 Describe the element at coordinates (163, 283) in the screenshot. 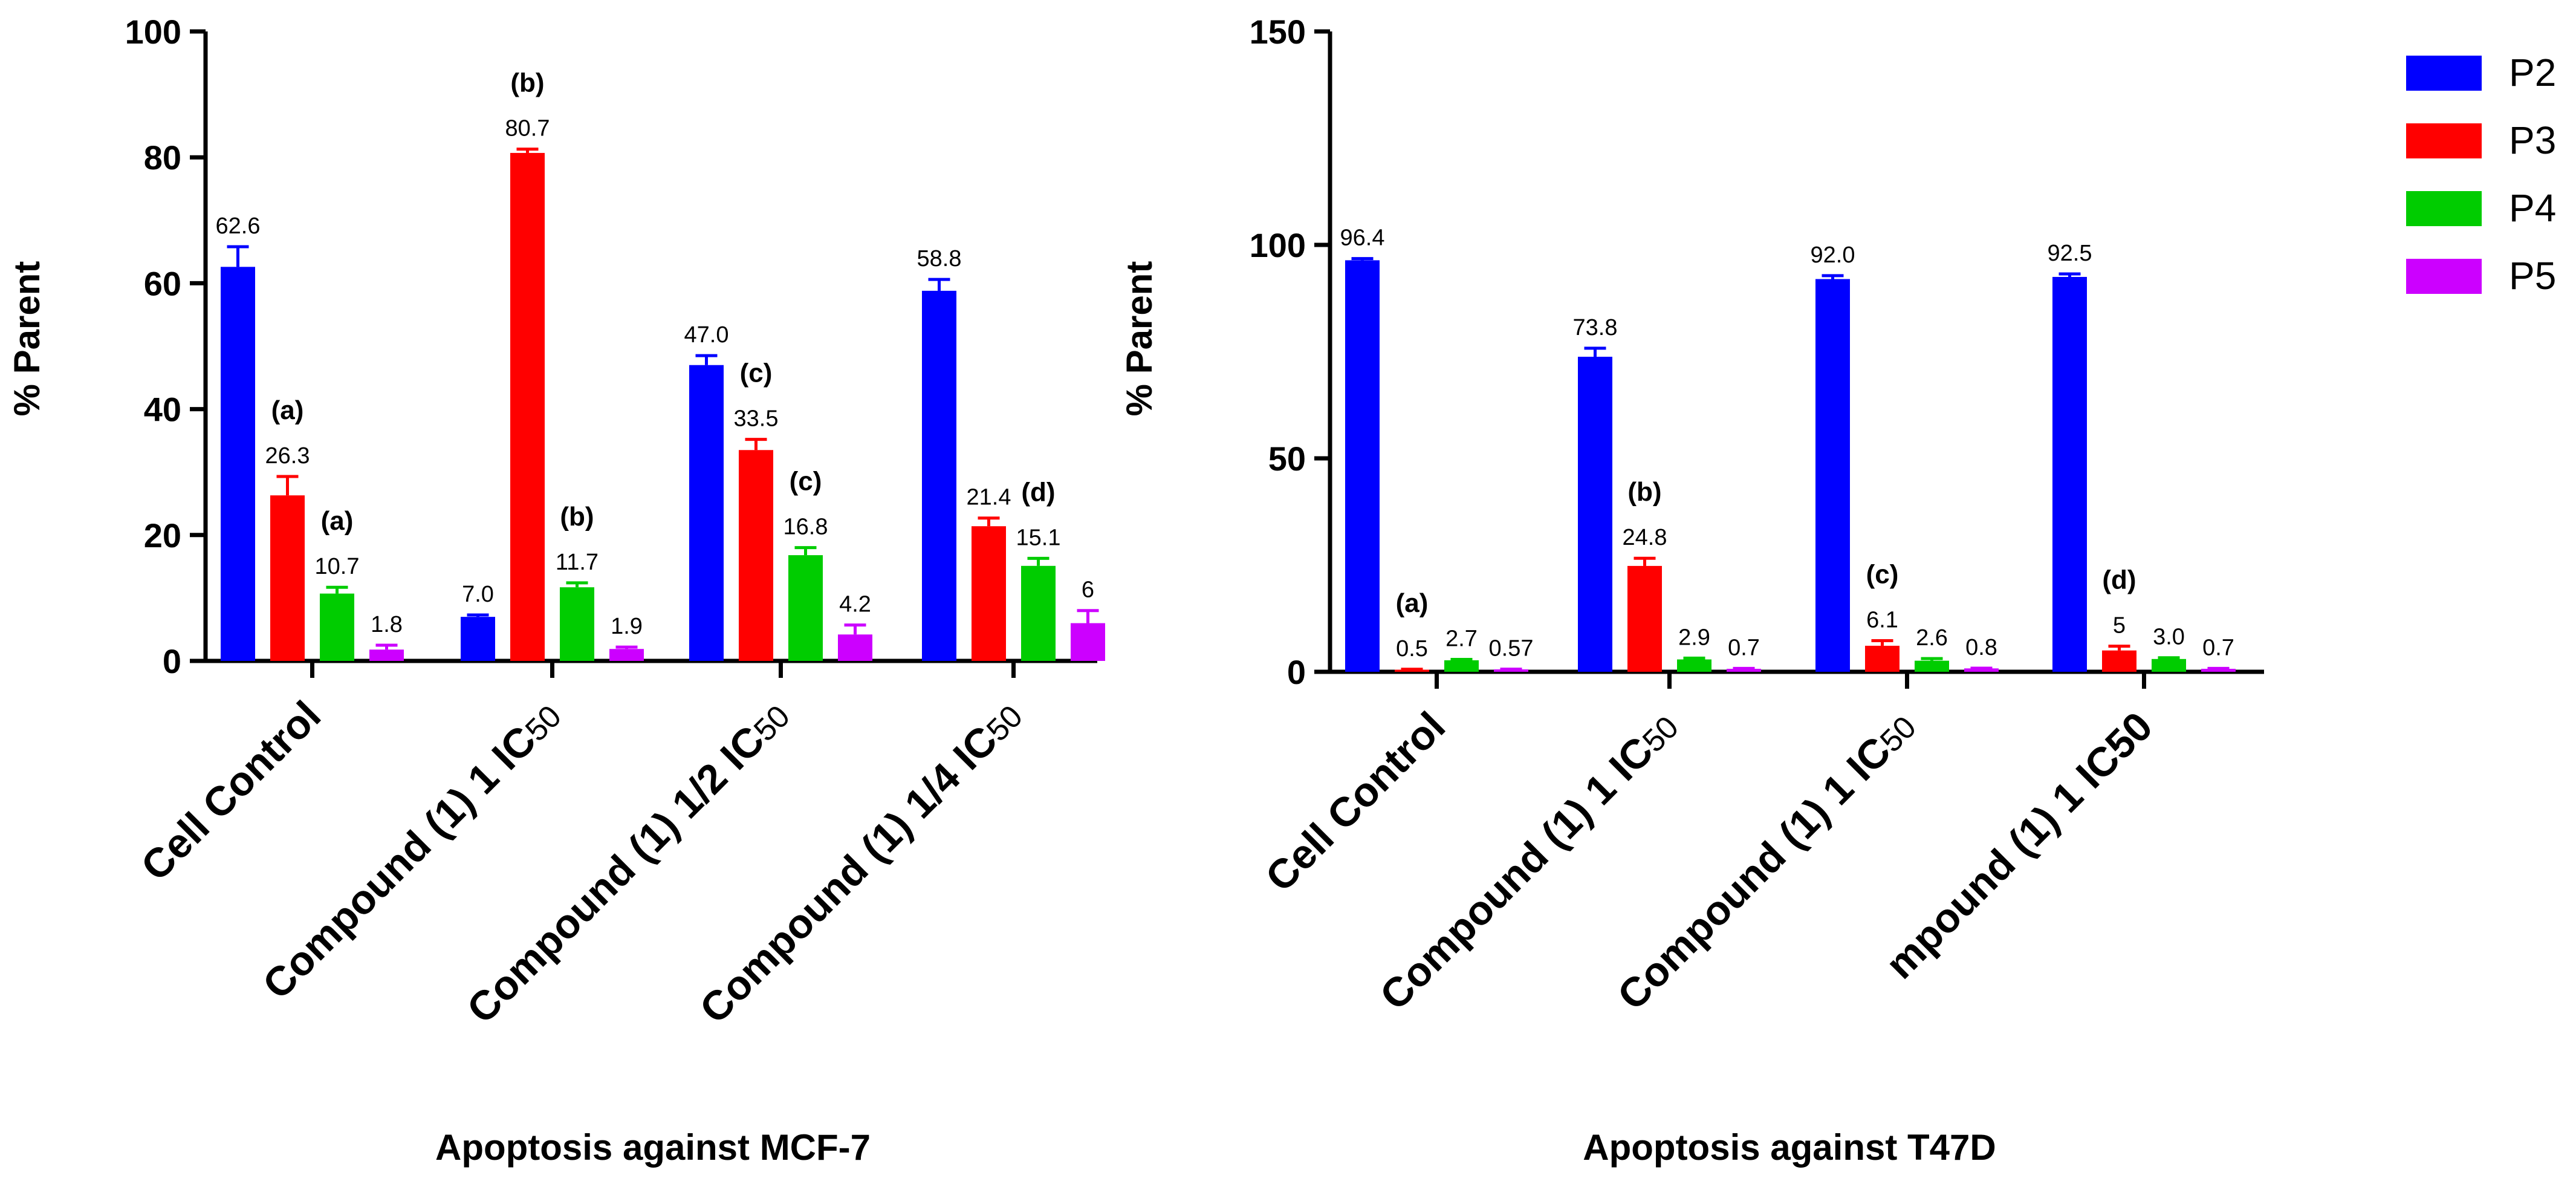

I see `y-tick-label: 60` at that location.